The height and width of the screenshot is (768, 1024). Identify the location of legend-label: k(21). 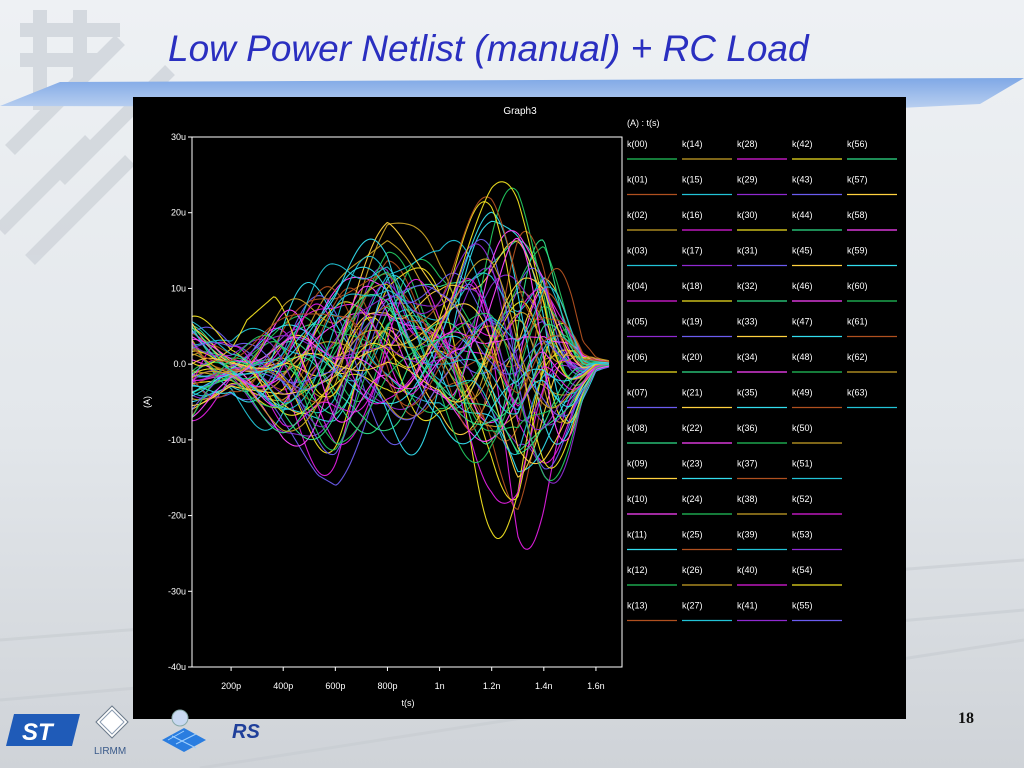
(692, 393).